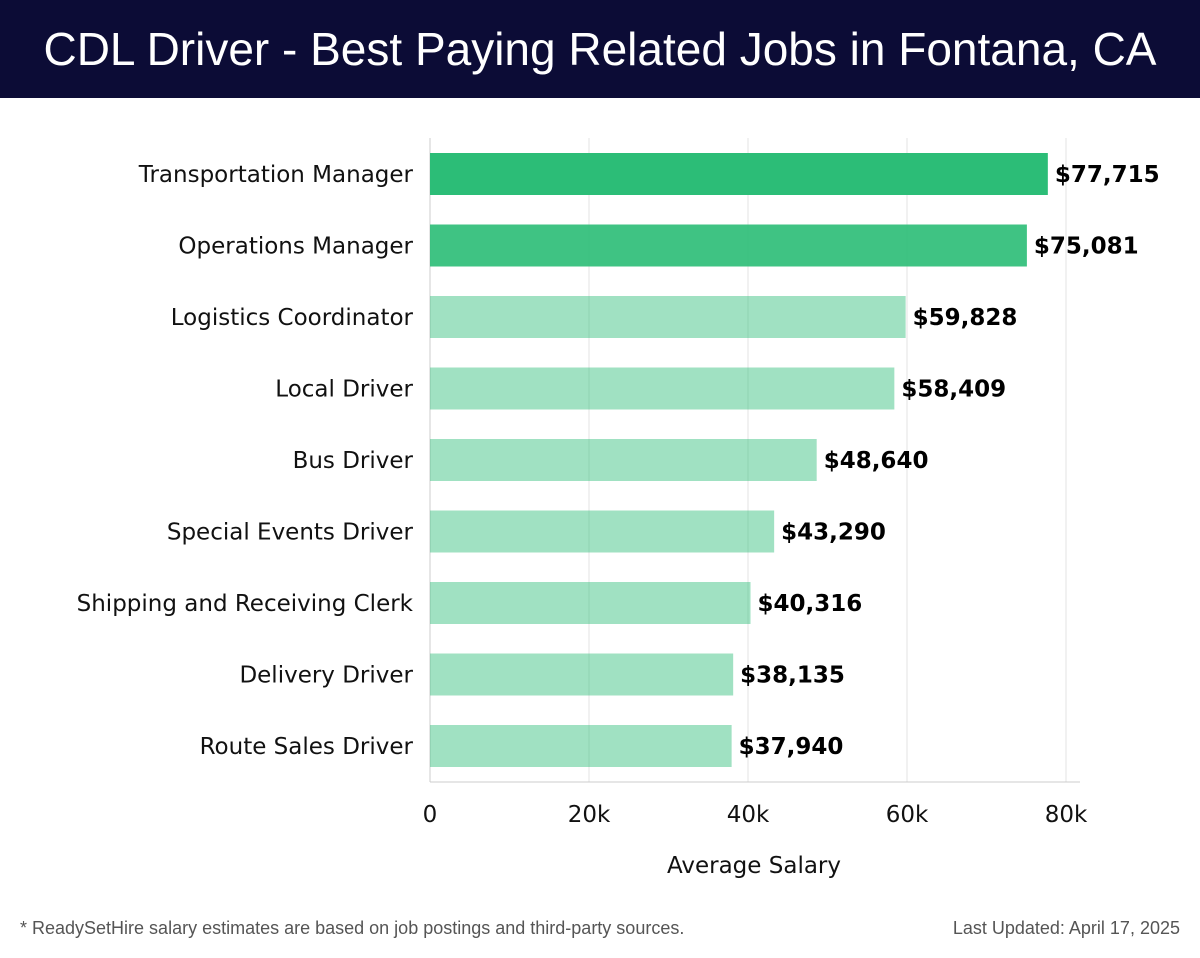 The width and height of the screenshot is (1200, 958). I want to click on x-axis-label: Average Salary, so click(754, 866).